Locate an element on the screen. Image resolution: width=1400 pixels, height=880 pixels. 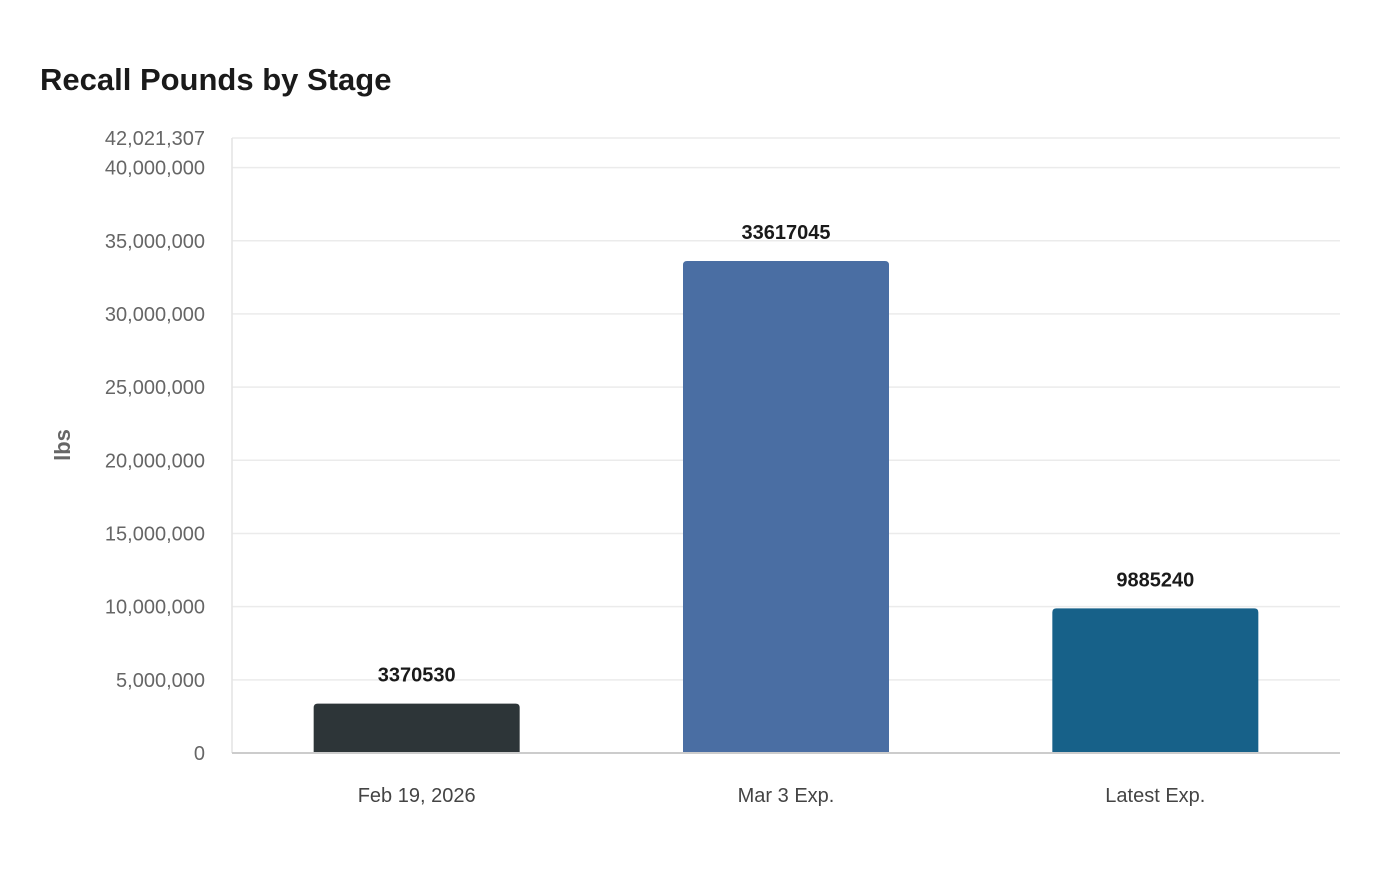
x-tick-label: Latest Exp. is located at coordinates (1155, 796).